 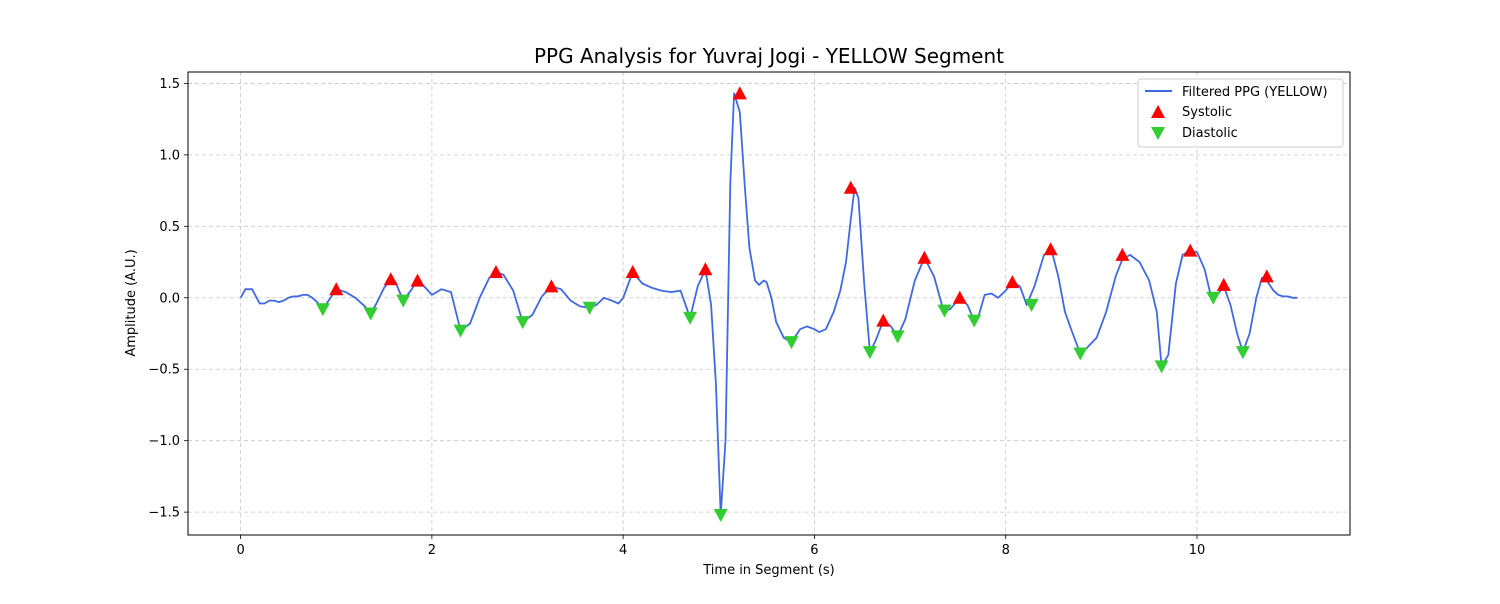 I want to click on legend: Filtered PPG (YELLOW) Systolic Diastolic, so click(x=1240, y=113).